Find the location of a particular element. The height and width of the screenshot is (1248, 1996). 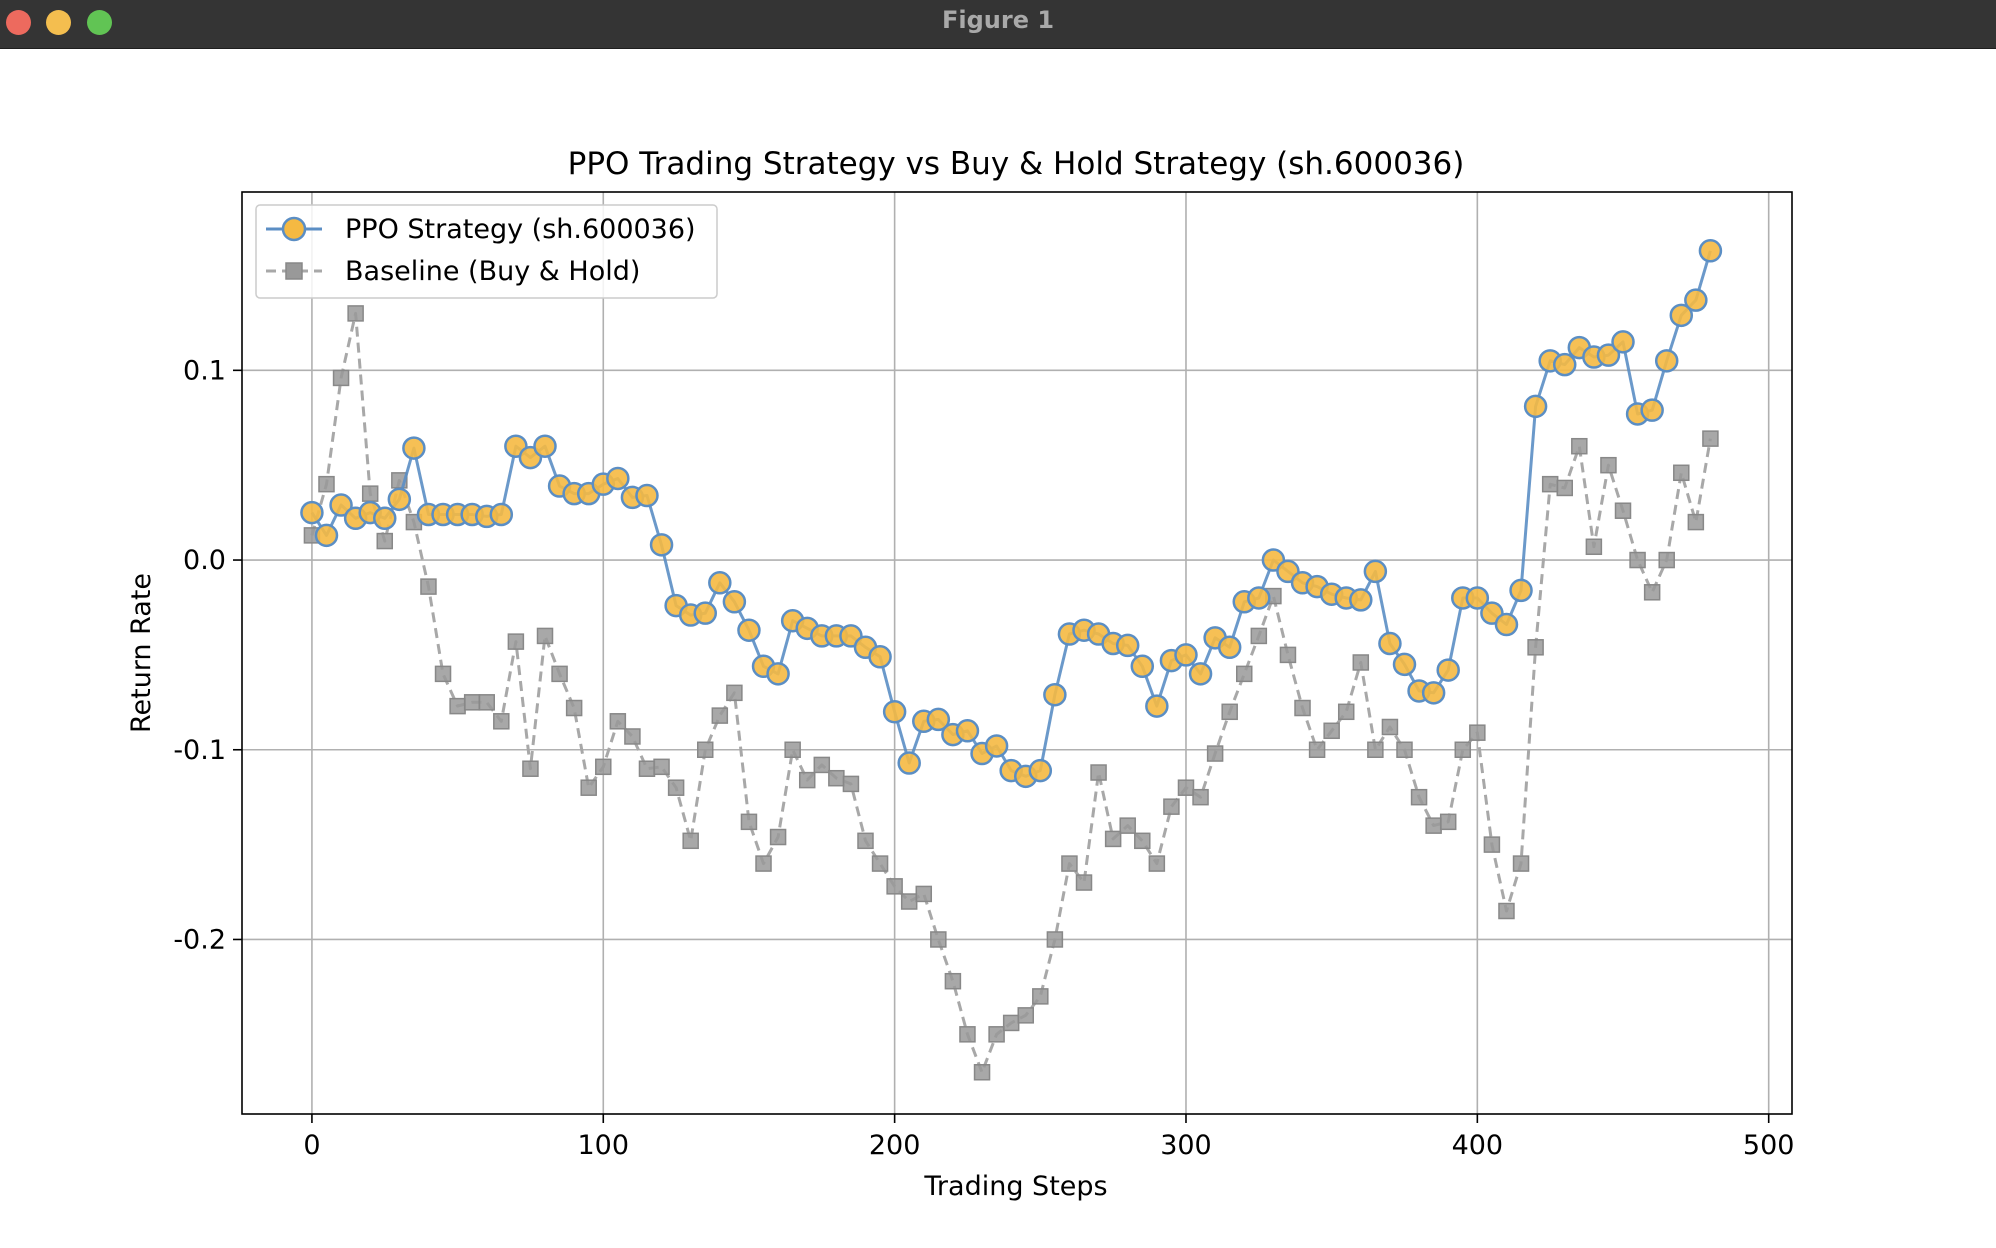

legend-marker-baseline is located at coordinates (294, 271).